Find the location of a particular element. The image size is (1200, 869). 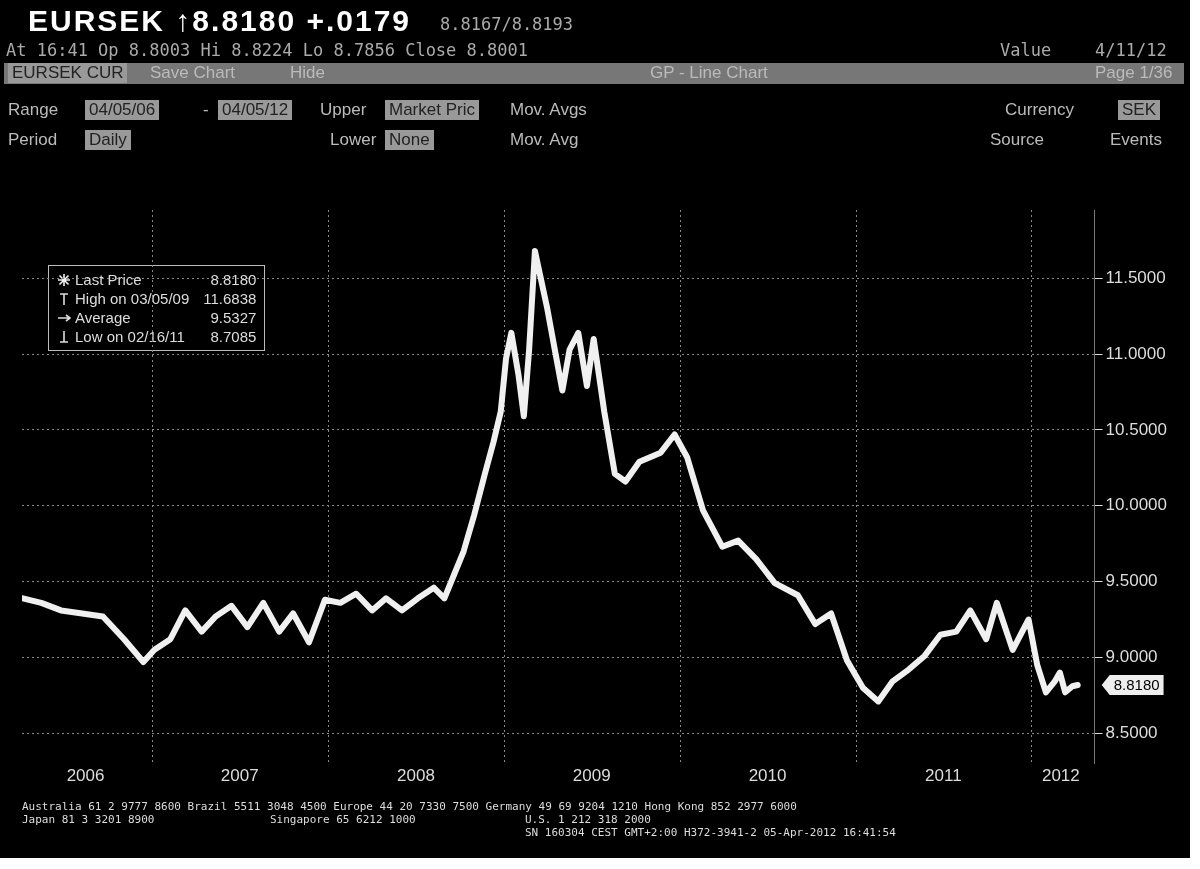

text: GP - Line Chart is located at coordinates (709, 73).